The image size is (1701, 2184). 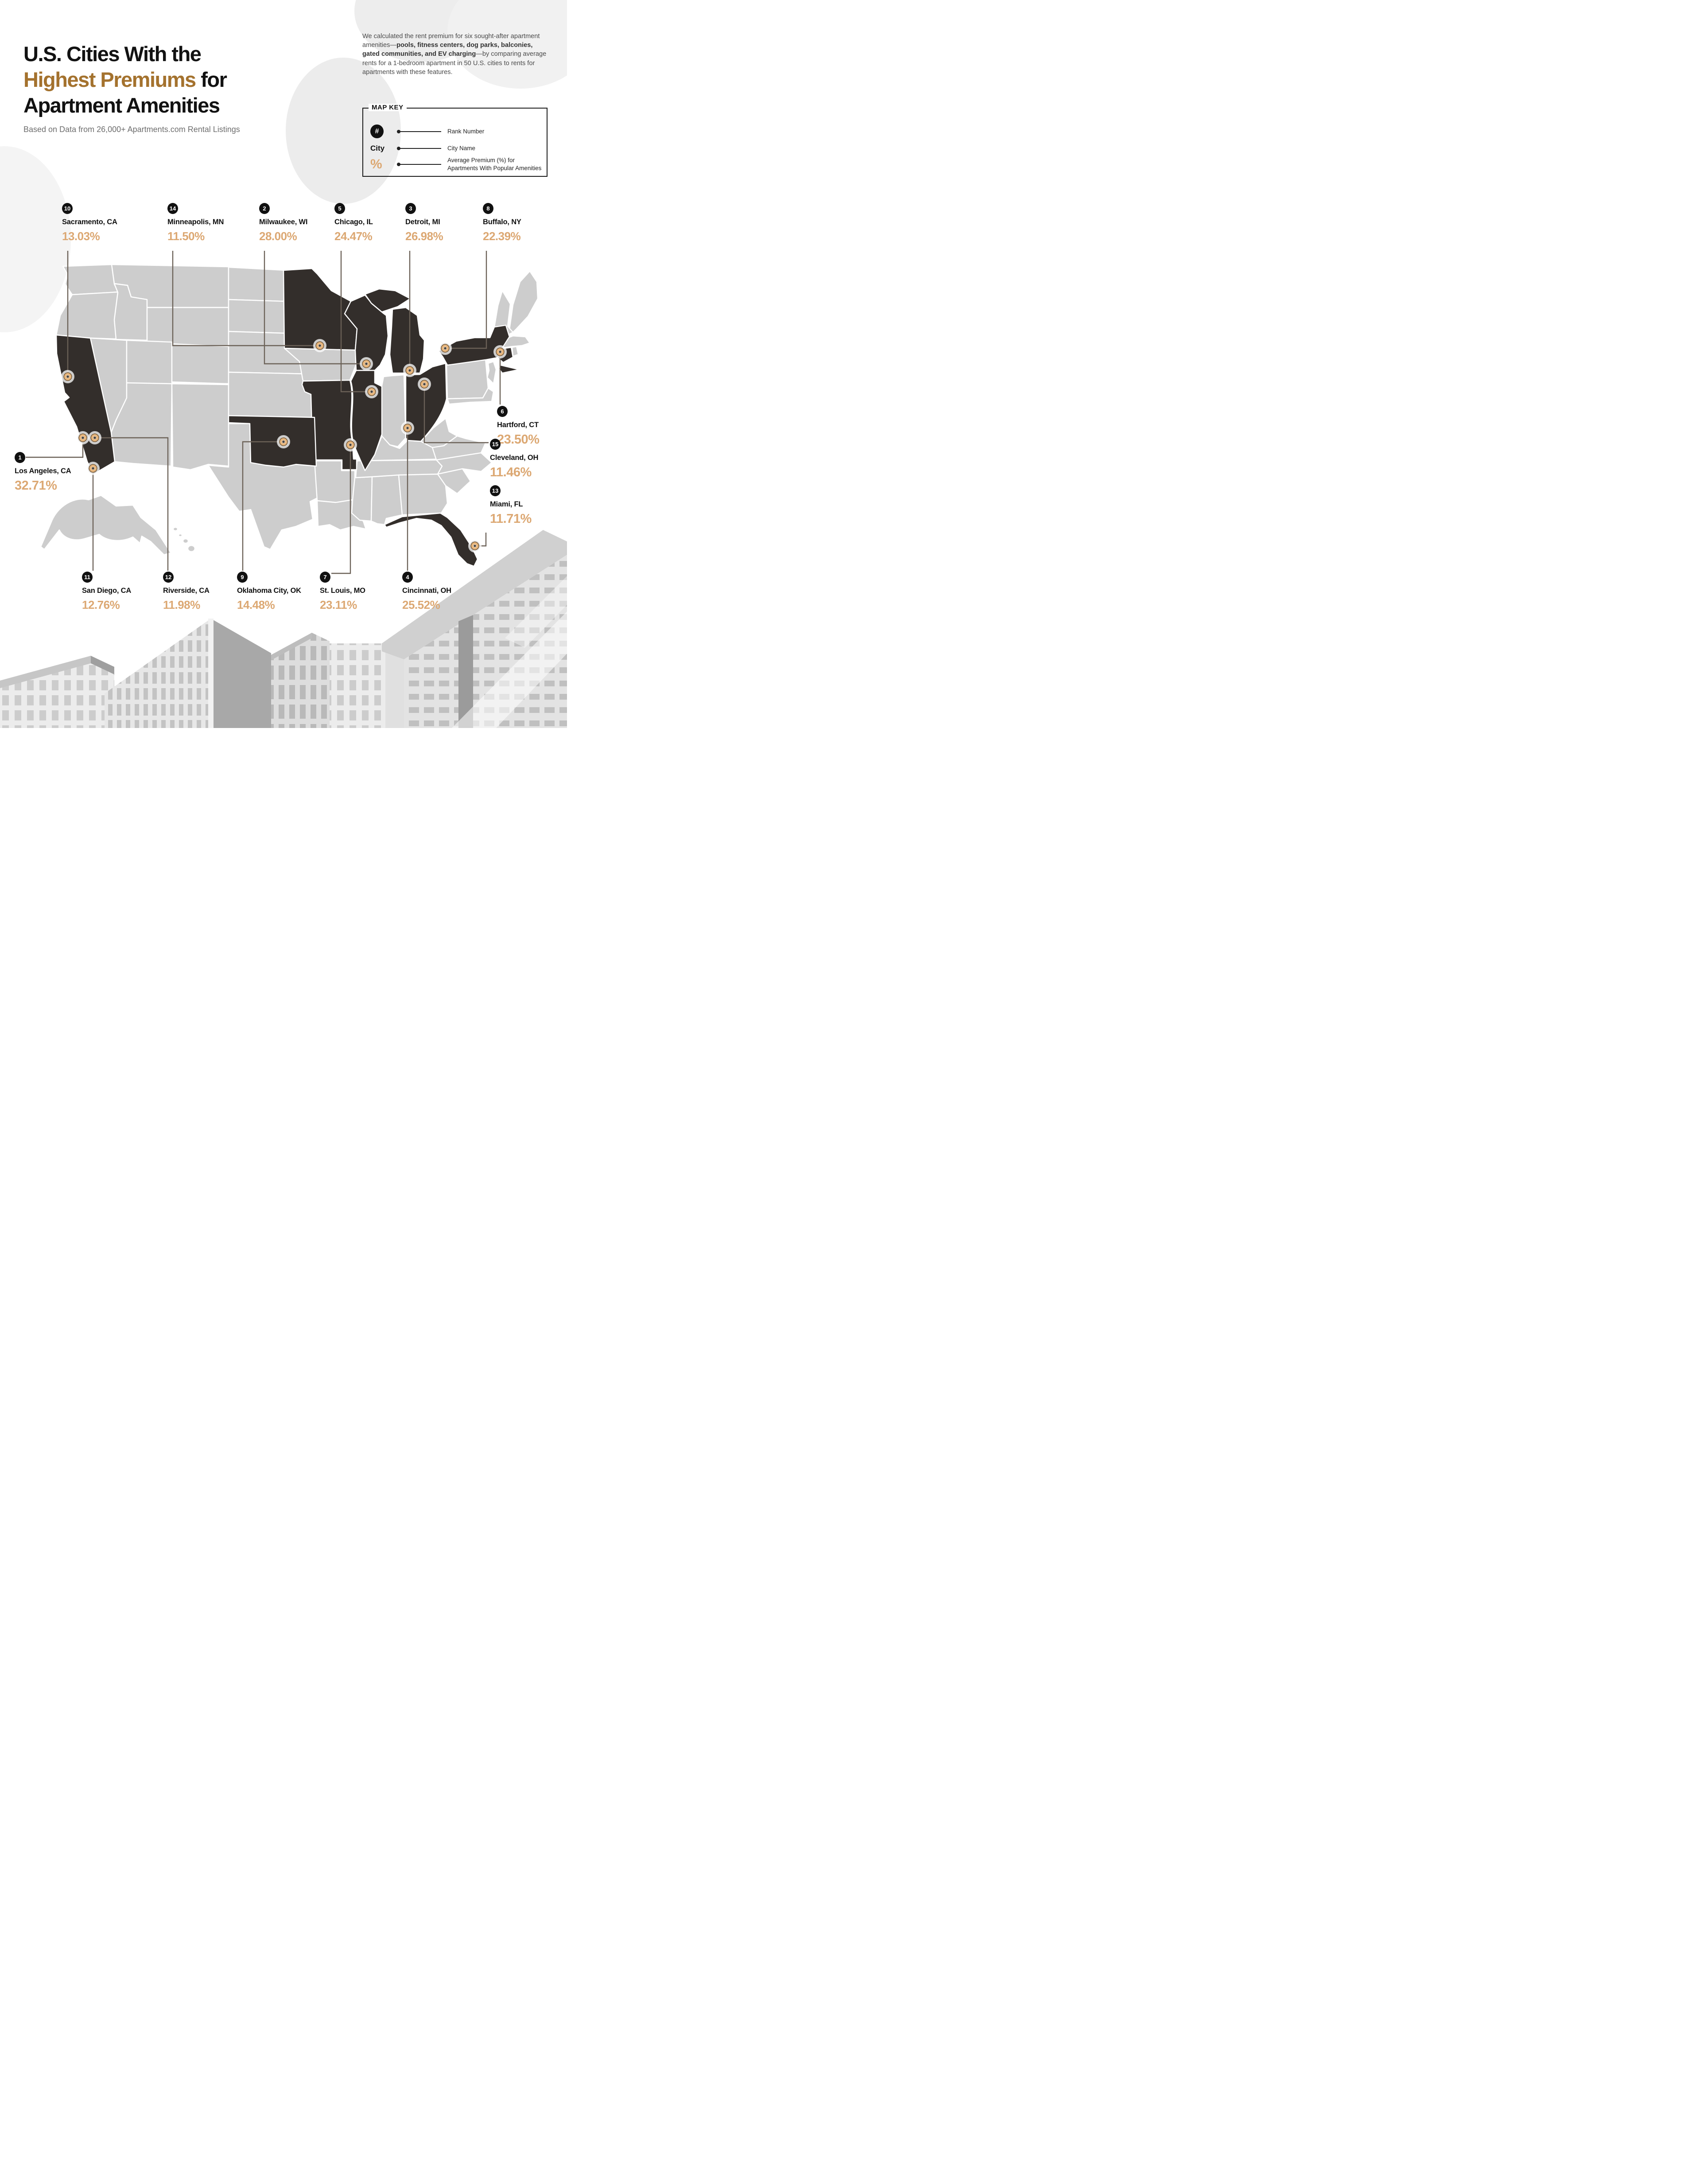 I want to click on rank-badge: 9, so click(x=242, y=577).